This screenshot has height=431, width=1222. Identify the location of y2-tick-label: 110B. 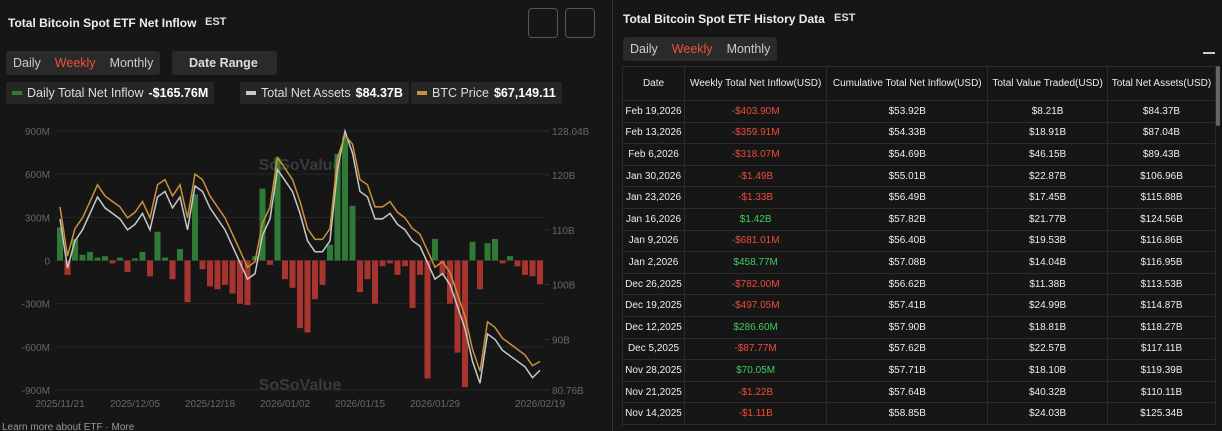
(563, 231).